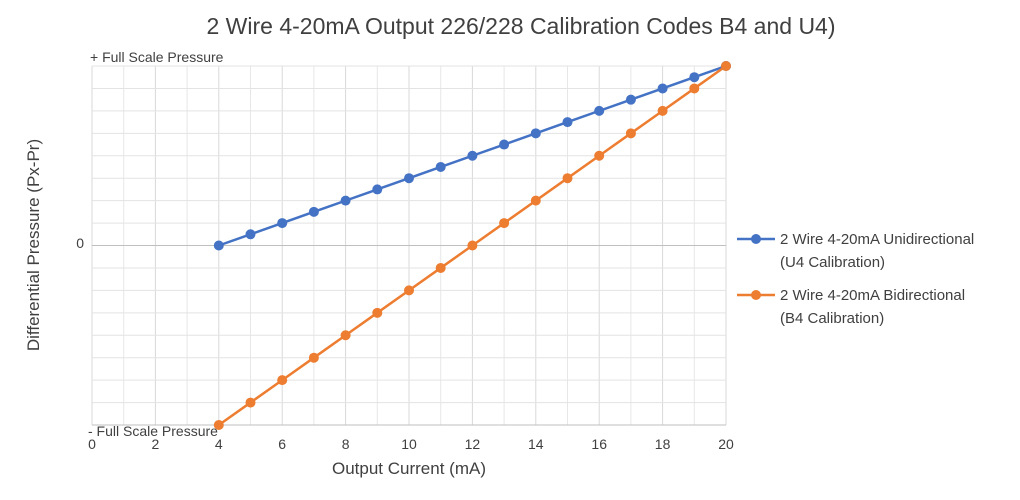 The width and height of the screenshot is (1020, 500). What do you see at coordinates (726, 444) in the screenshot?
I see `x-tick-label: 20` at bounding box center [726, 444].